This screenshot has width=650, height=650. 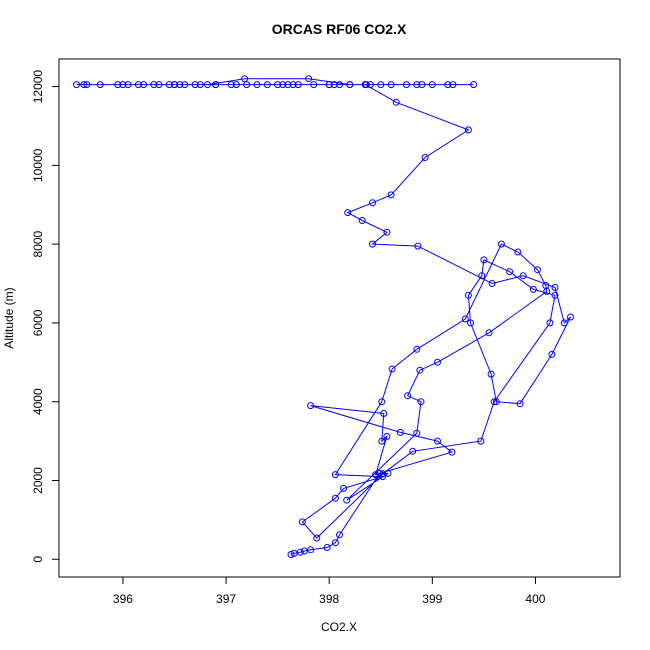 I want to click on y-tick-label: 2000, so click(x=38, y=480).